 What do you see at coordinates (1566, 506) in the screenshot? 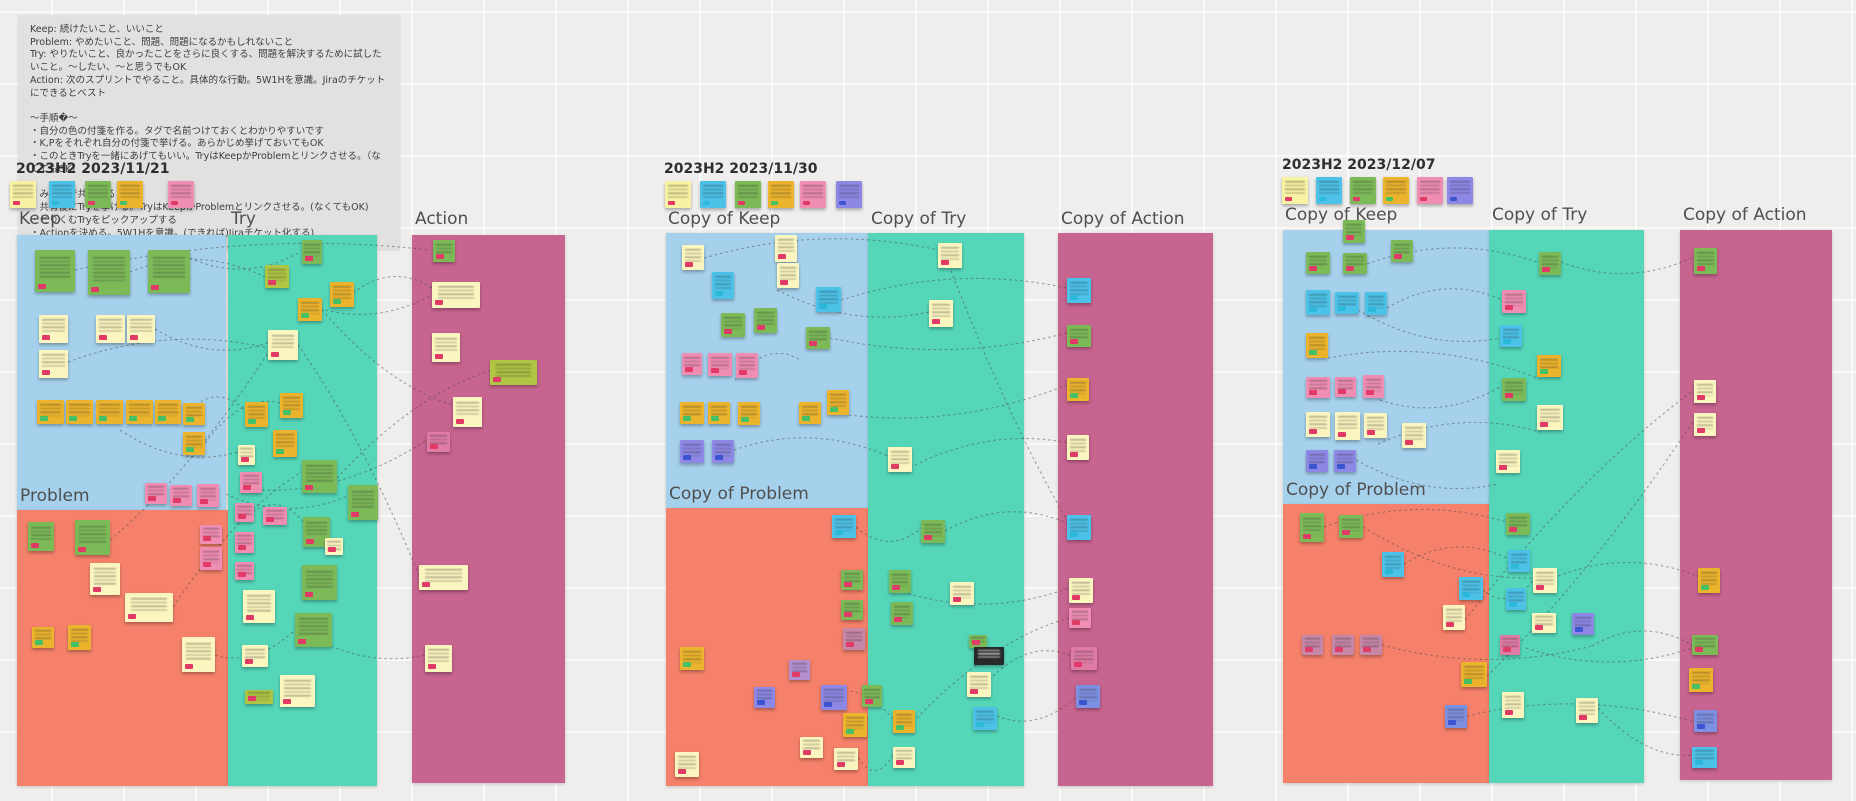
I see `try-region` at bounding box center [1566, 506].